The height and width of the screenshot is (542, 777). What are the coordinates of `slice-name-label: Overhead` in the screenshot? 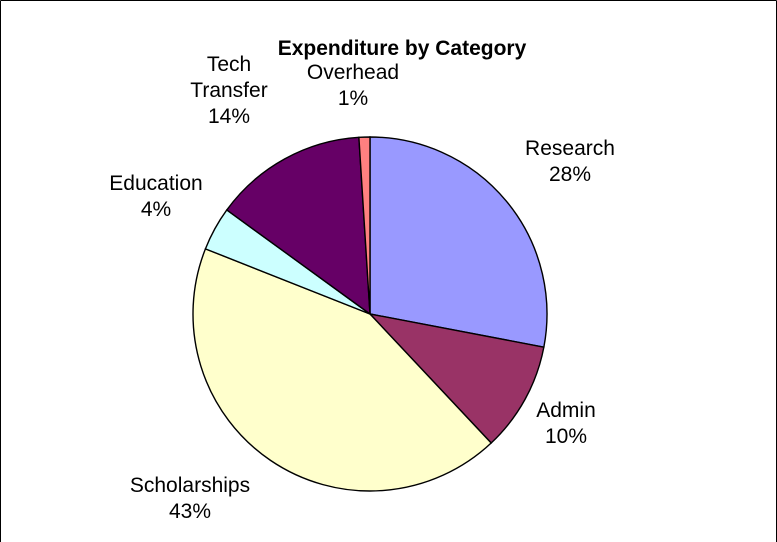 It's located at (353, 72).